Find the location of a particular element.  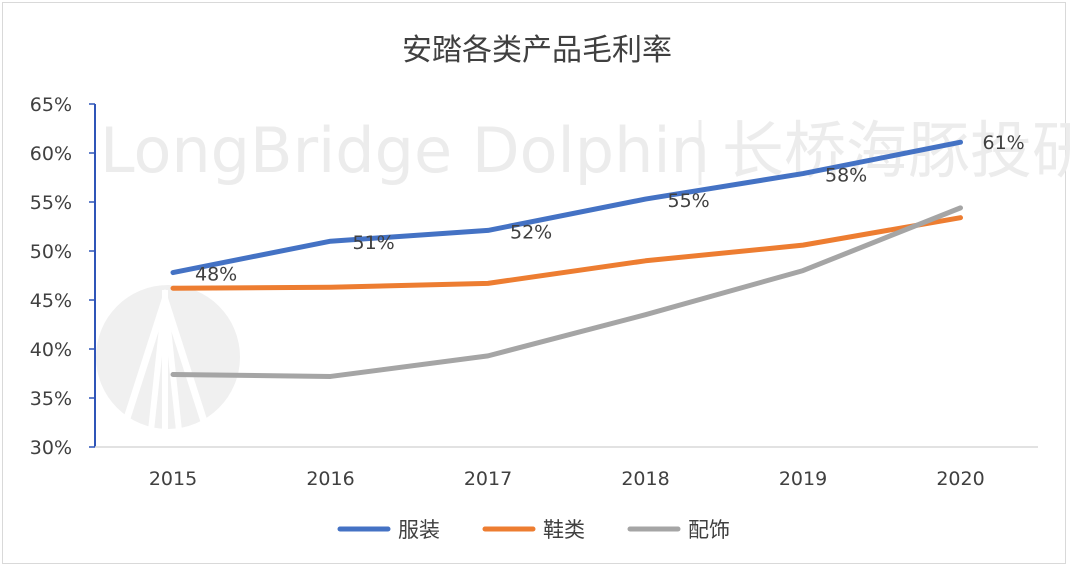

y-tick-label: 30% is located at coordinates (51, 448).